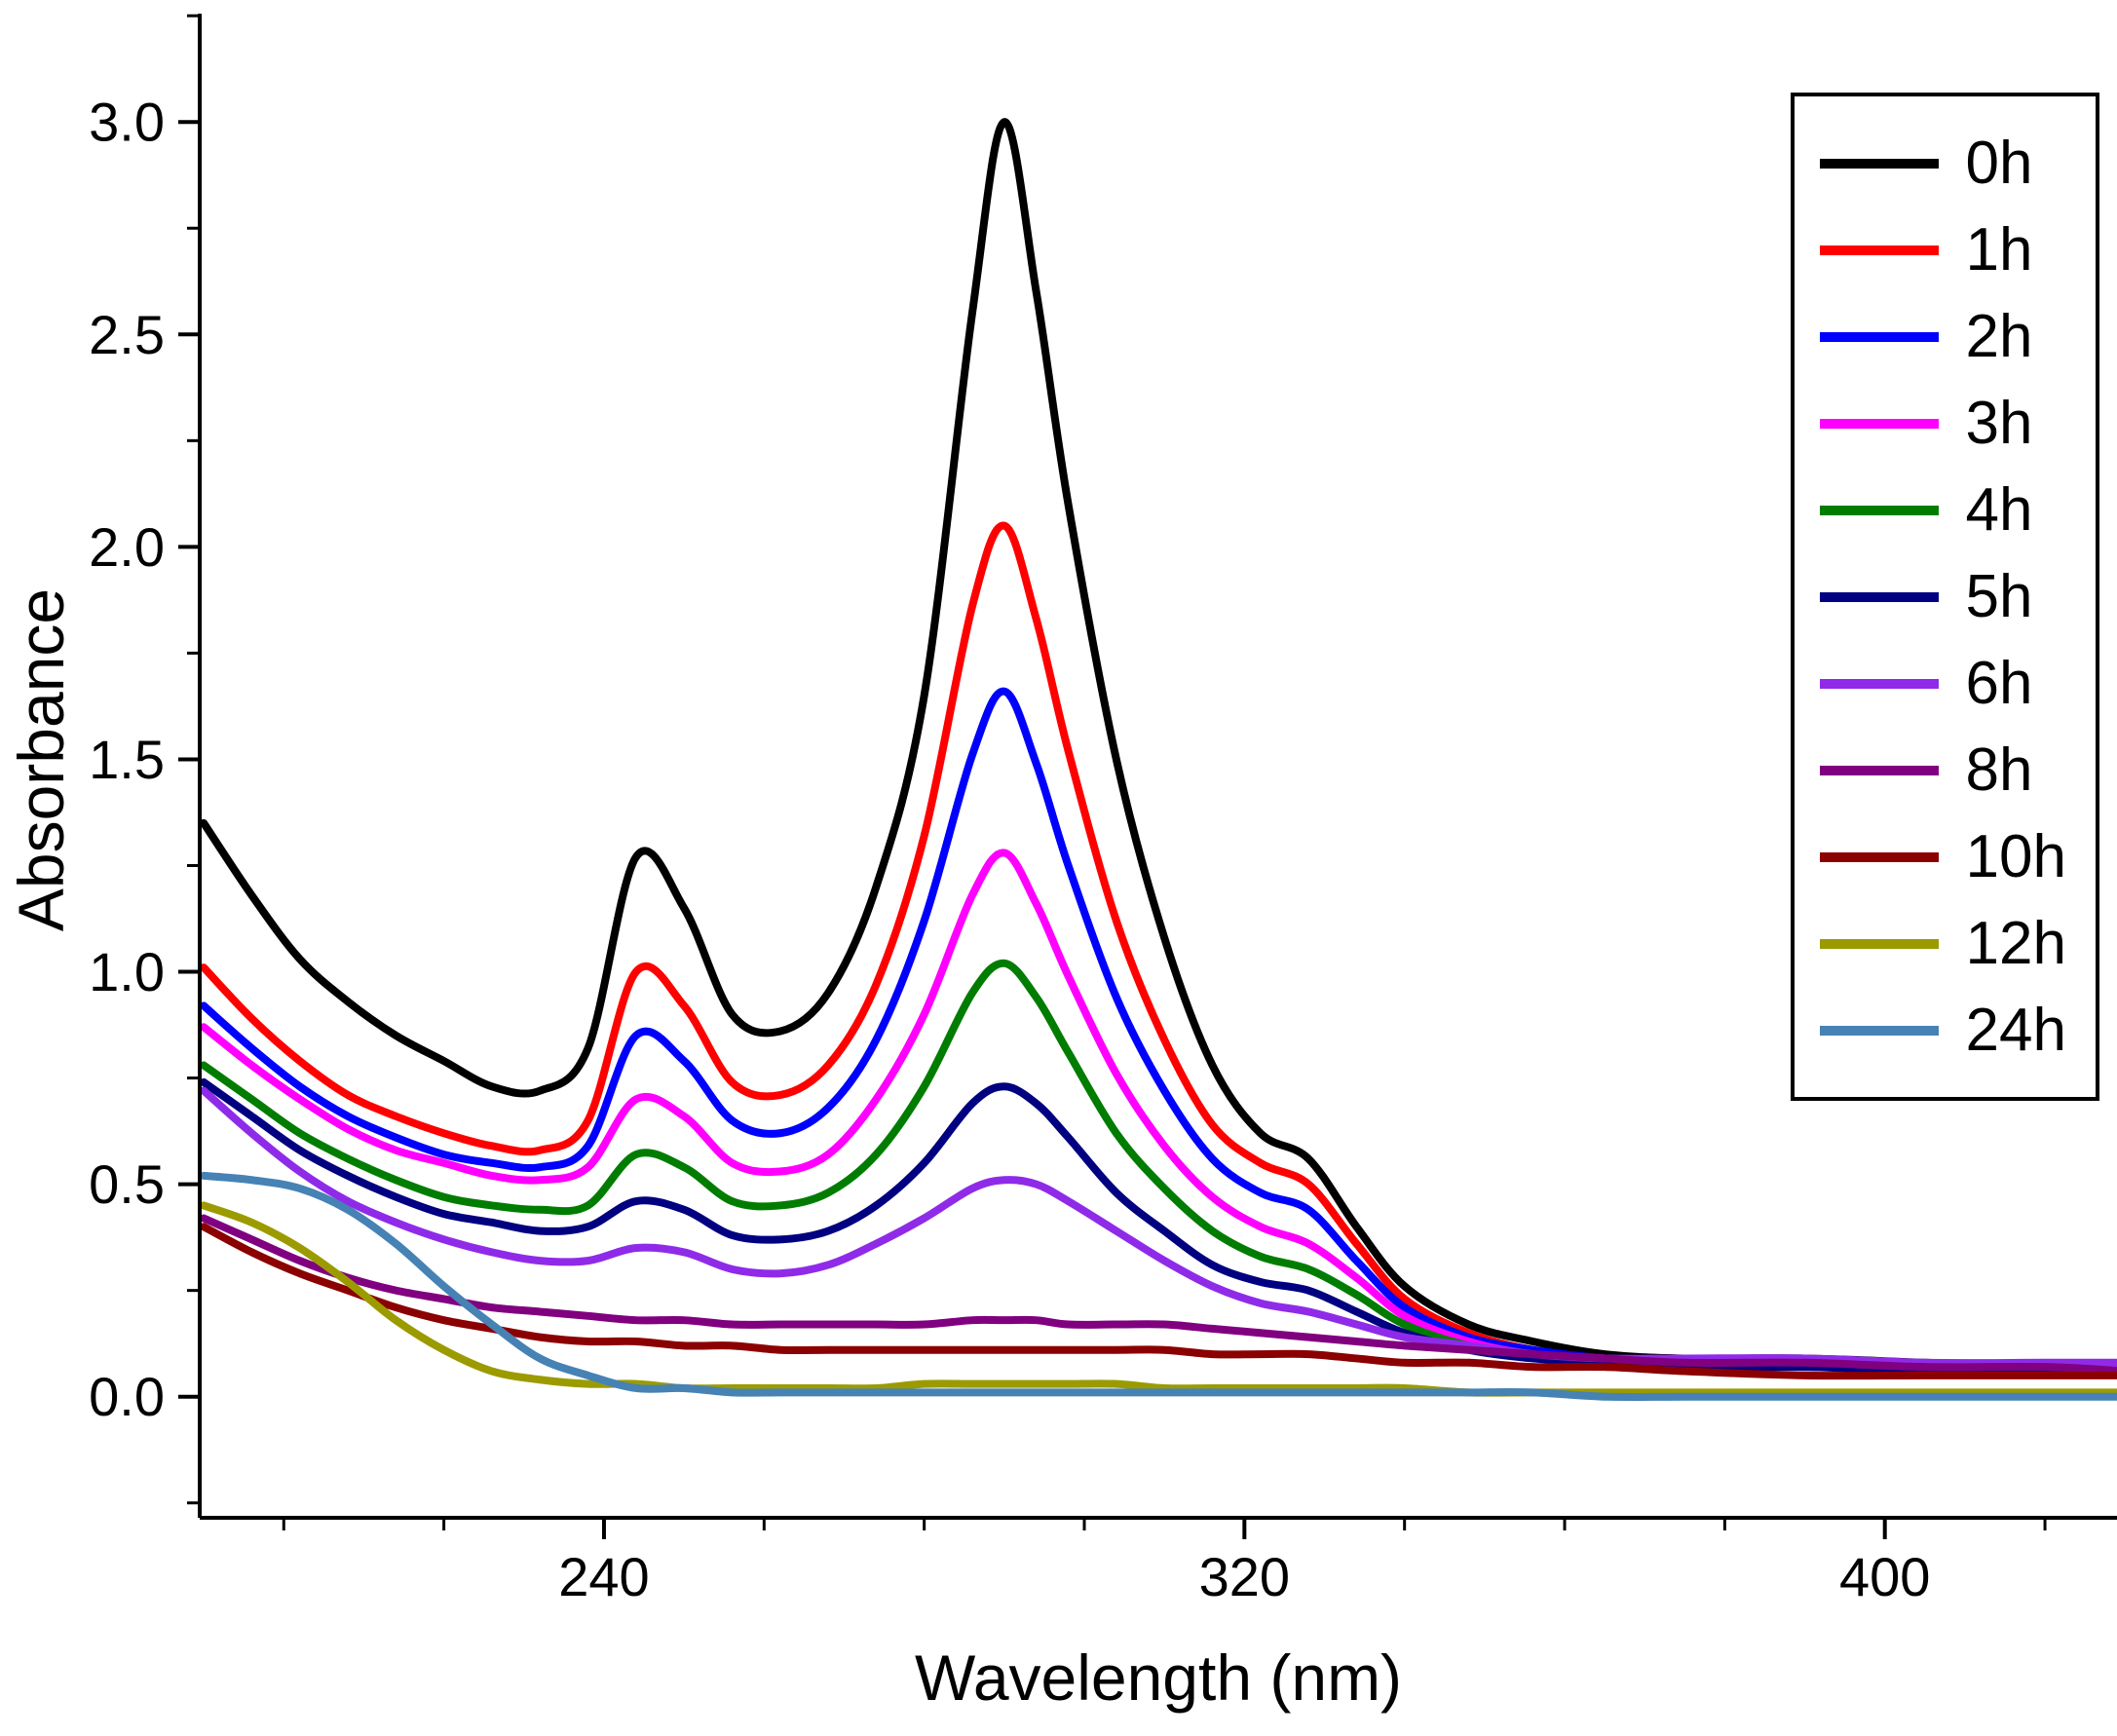 The image size is (2117, 1736). Describe the element at coordinates (1879, 596) in the screenshot. I see `legend-swatch-5h` at that location.